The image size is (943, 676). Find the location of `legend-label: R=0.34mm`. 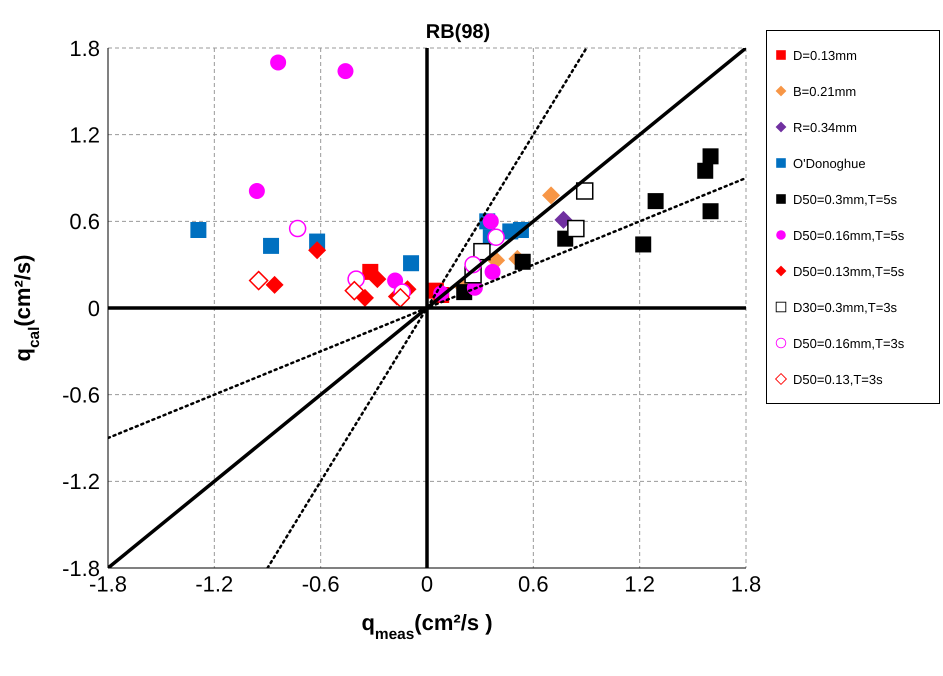

legend-label: R=0.34mm is located at coordinates (825, 127).